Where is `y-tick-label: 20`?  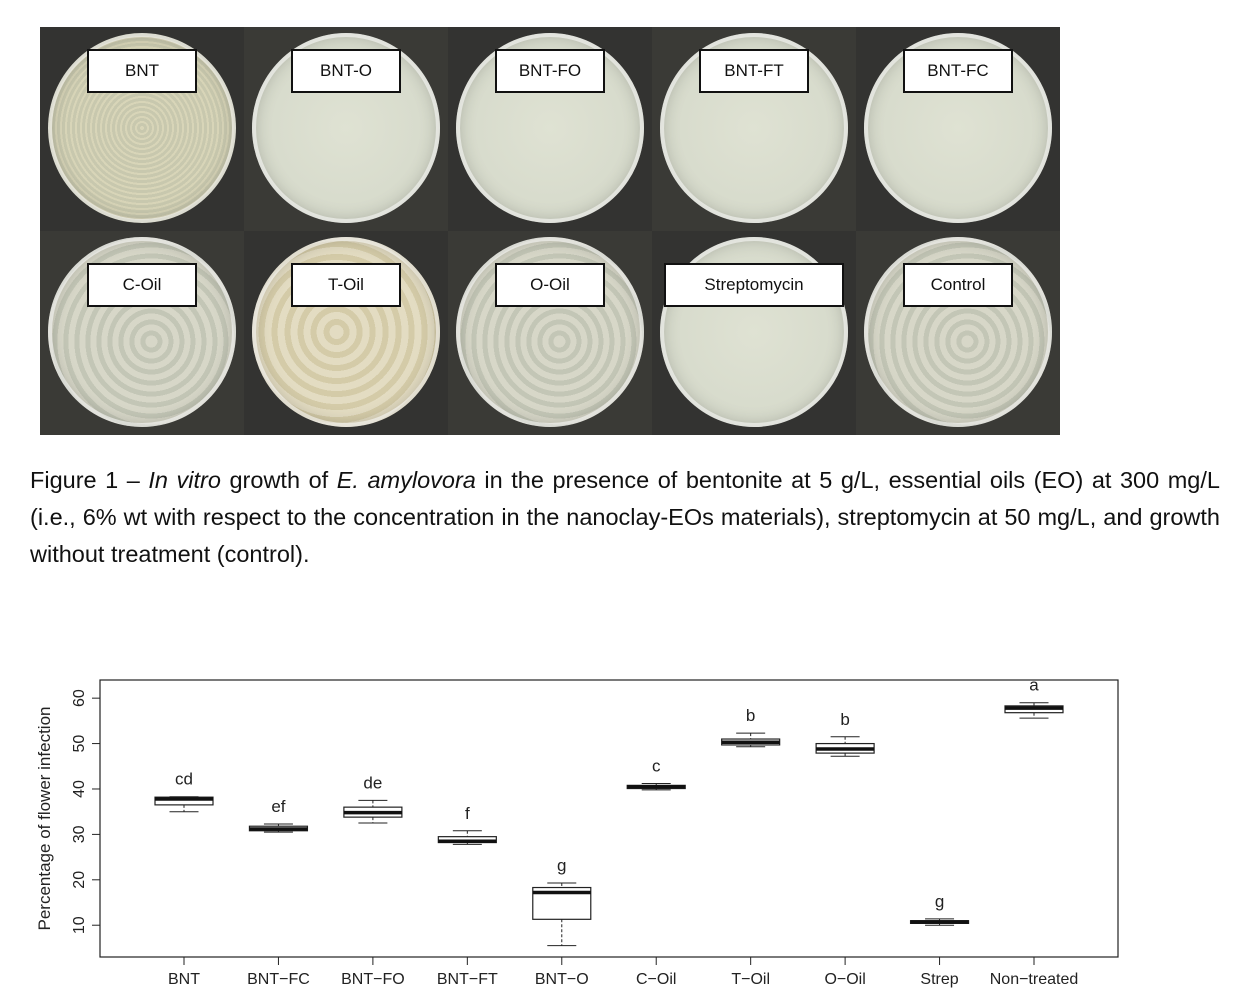 y-tick-label: 20 is located at coordinates (79, 880).